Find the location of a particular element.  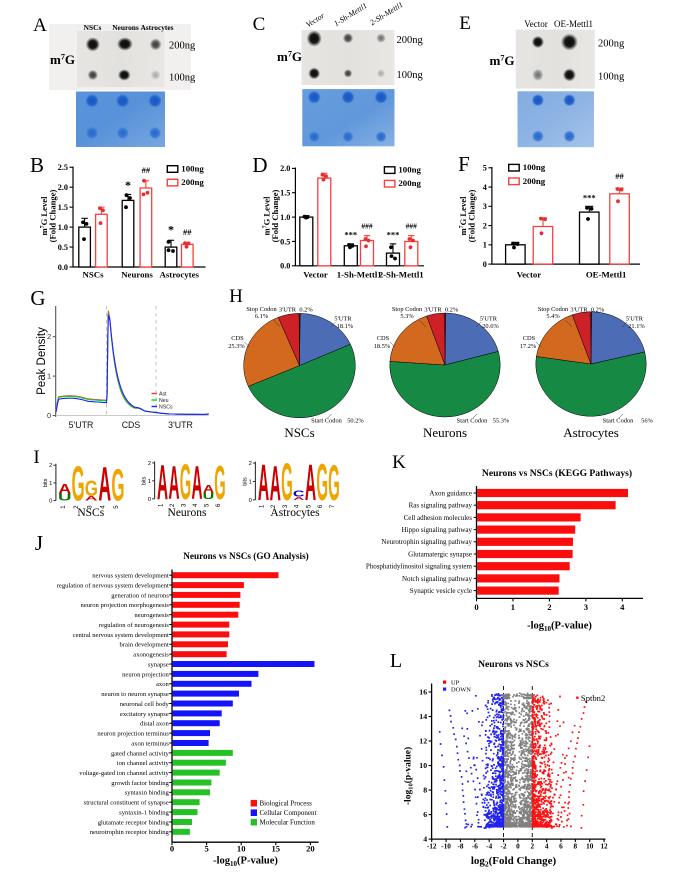

svg-text: neuronal cell body is located at coordinates (145, 704).